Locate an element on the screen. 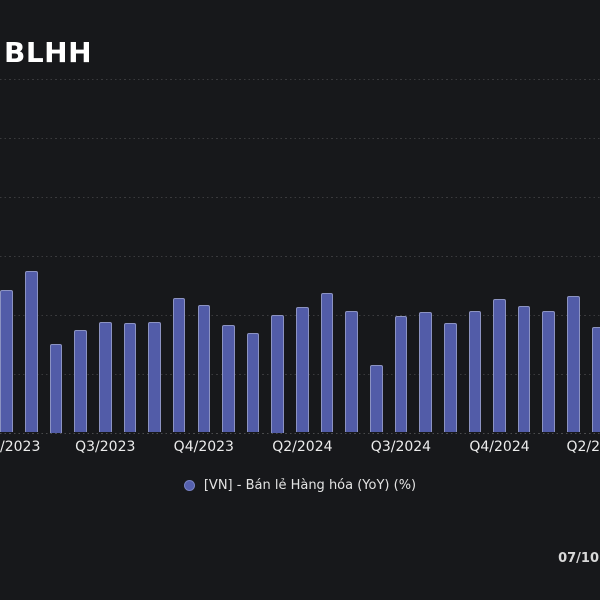 Image resolution: width=600 pixels, height=600 pixels. x-tick-label: Q3/2023 is located at coordinates (105, 447).